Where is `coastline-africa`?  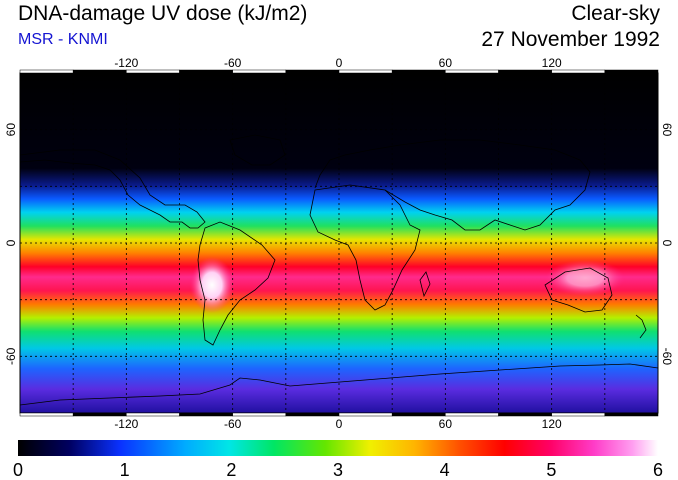
coastline-africa is located at coordinates (365, 247).